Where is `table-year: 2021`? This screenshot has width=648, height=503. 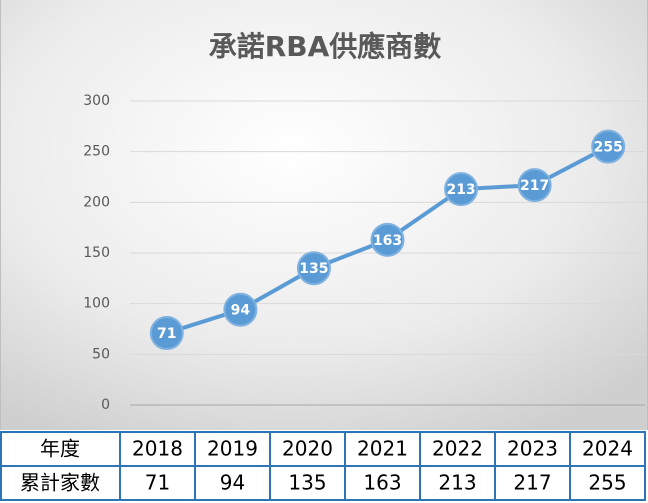
table-year: 2021 is located at coordinates (382, 449).